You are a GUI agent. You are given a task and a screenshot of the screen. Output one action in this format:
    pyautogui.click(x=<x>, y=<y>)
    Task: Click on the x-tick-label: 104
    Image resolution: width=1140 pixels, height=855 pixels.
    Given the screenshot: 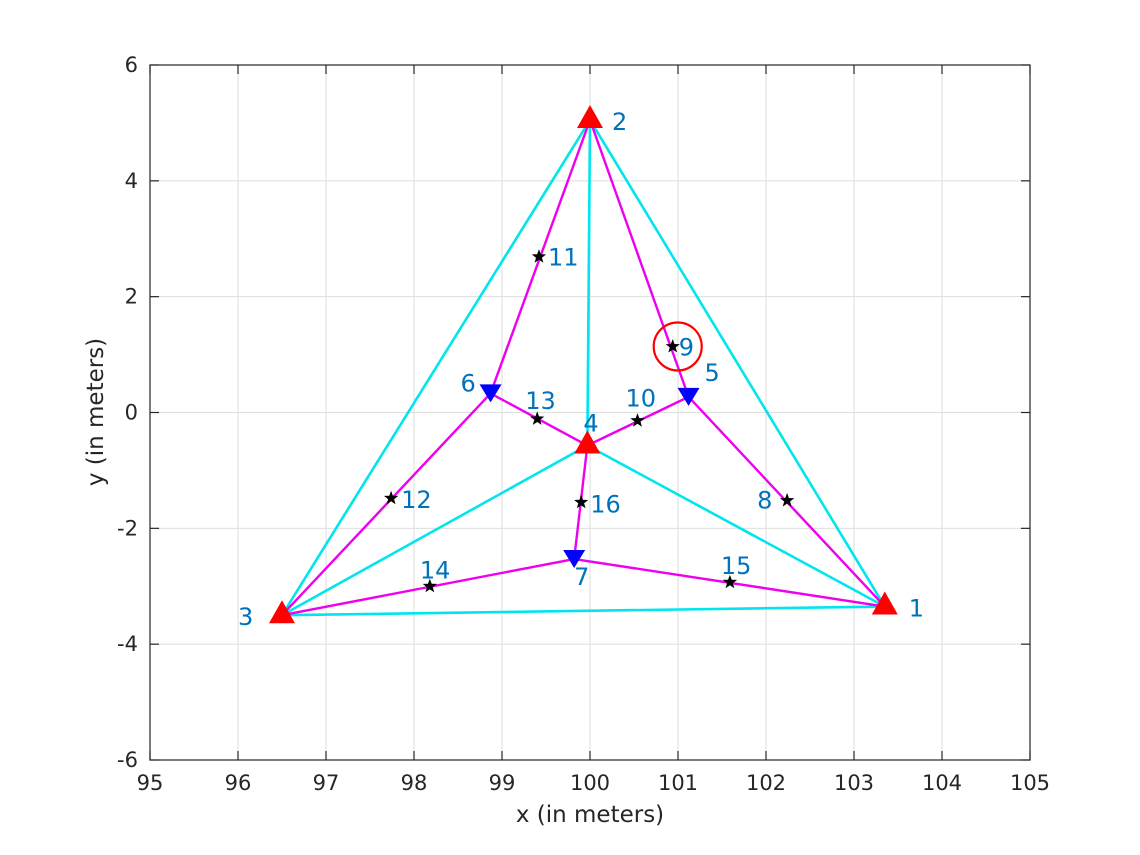 What is the action you would take?
    pyautogui.click(x=942, y=783)
    